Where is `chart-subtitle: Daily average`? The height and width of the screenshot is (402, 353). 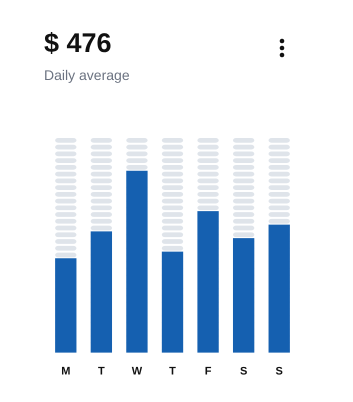
chart-subtitle: Daily average is located at coordinates (87, 75).